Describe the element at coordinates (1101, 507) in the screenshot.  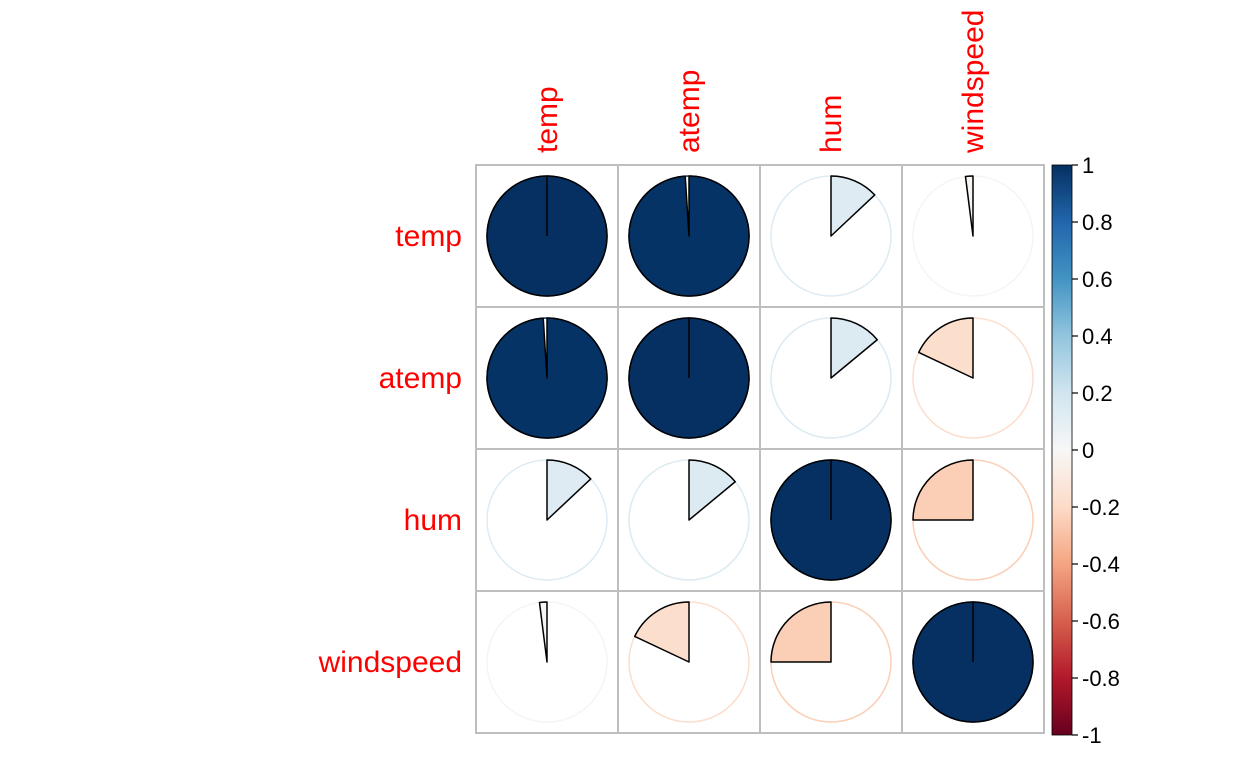
I see `colorbar-tick-label: -0.2` at that location.